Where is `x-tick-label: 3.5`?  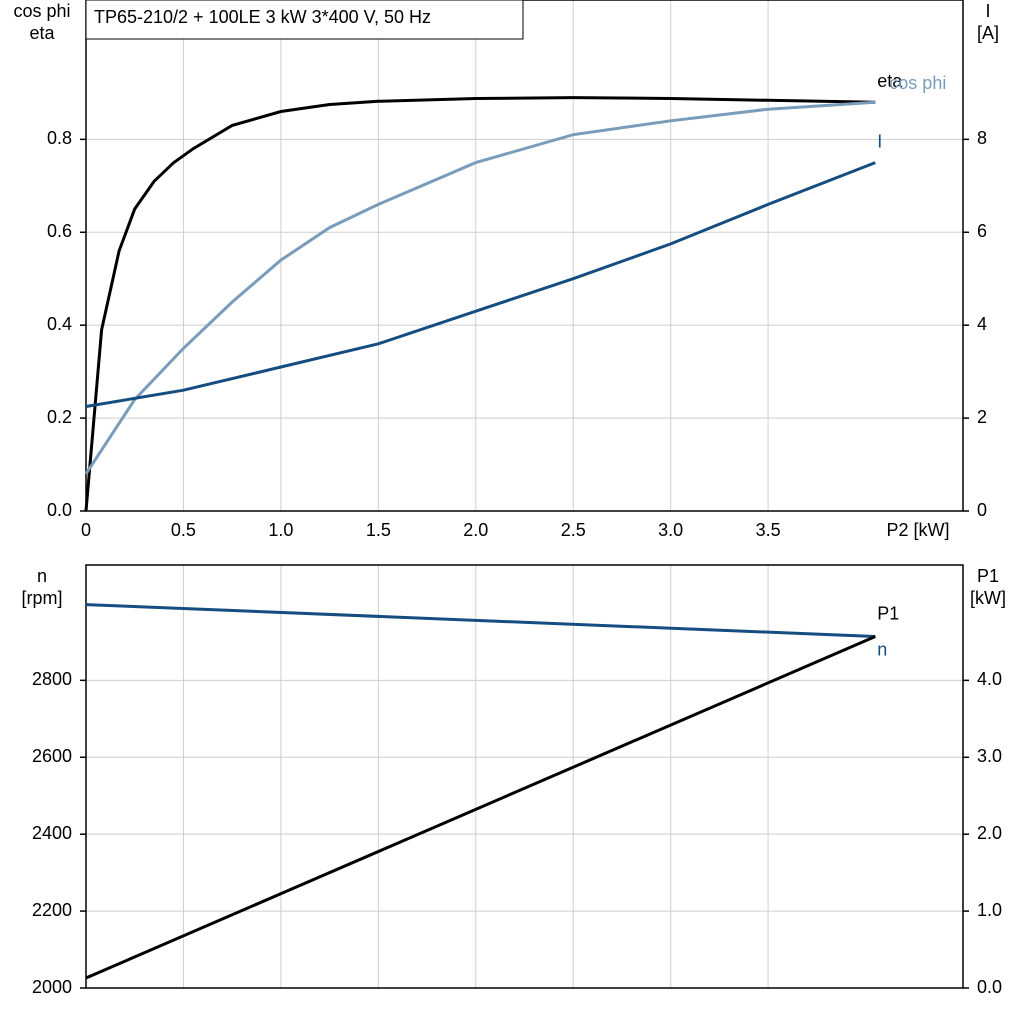 x-tick-label: 3.5 is located at coordinates (768, 530).